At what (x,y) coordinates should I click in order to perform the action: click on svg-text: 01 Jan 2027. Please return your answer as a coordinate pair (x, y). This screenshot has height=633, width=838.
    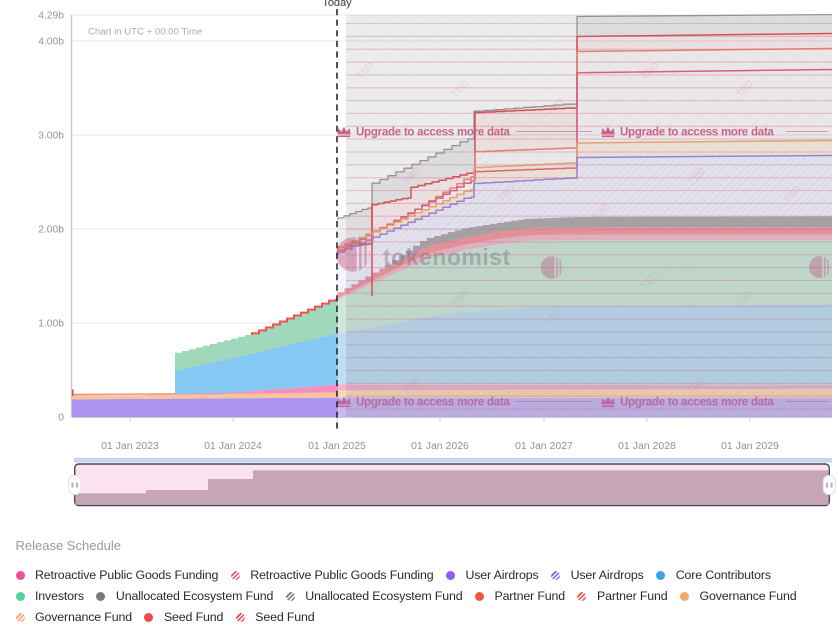
    Looking at the image, I should click on (544, 446).